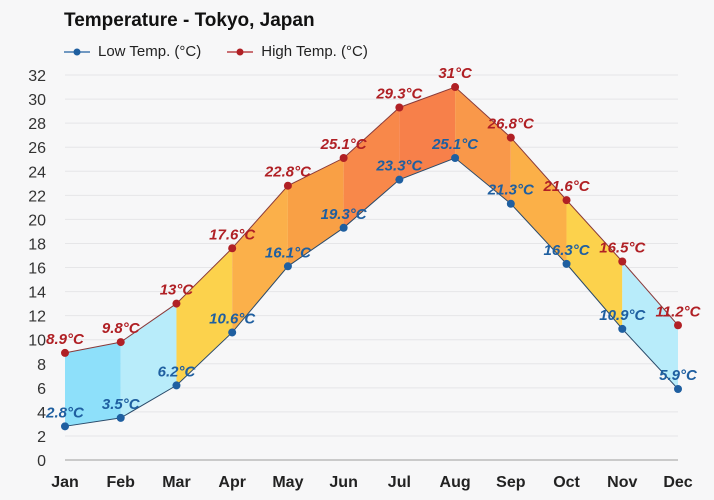 The height and width of the screenshot is (500, 714). I want to click on low-data-label: 16.3°C, so click(567, 250).